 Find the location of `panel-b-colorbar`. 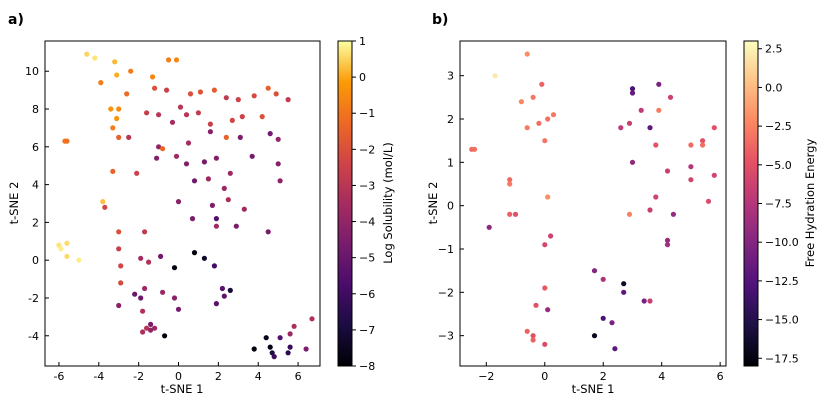

panel-b-colorbar is located at coordinates (751, 203).